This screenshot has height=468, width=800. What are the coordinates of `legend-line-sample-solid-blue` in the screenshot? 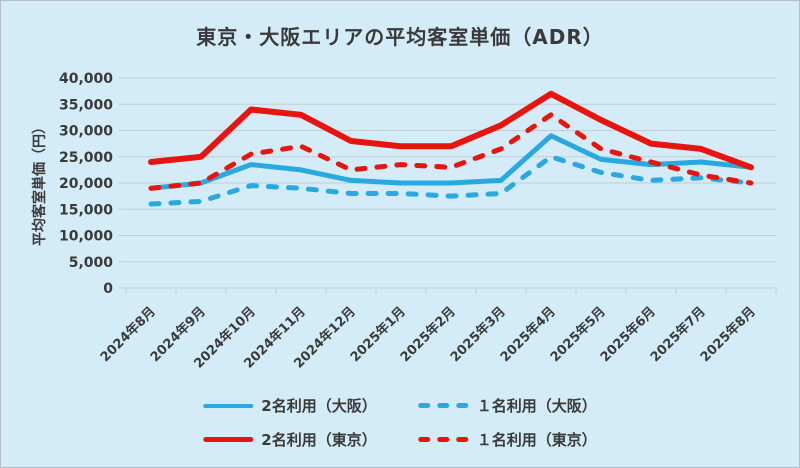 It's located at (228, 405).